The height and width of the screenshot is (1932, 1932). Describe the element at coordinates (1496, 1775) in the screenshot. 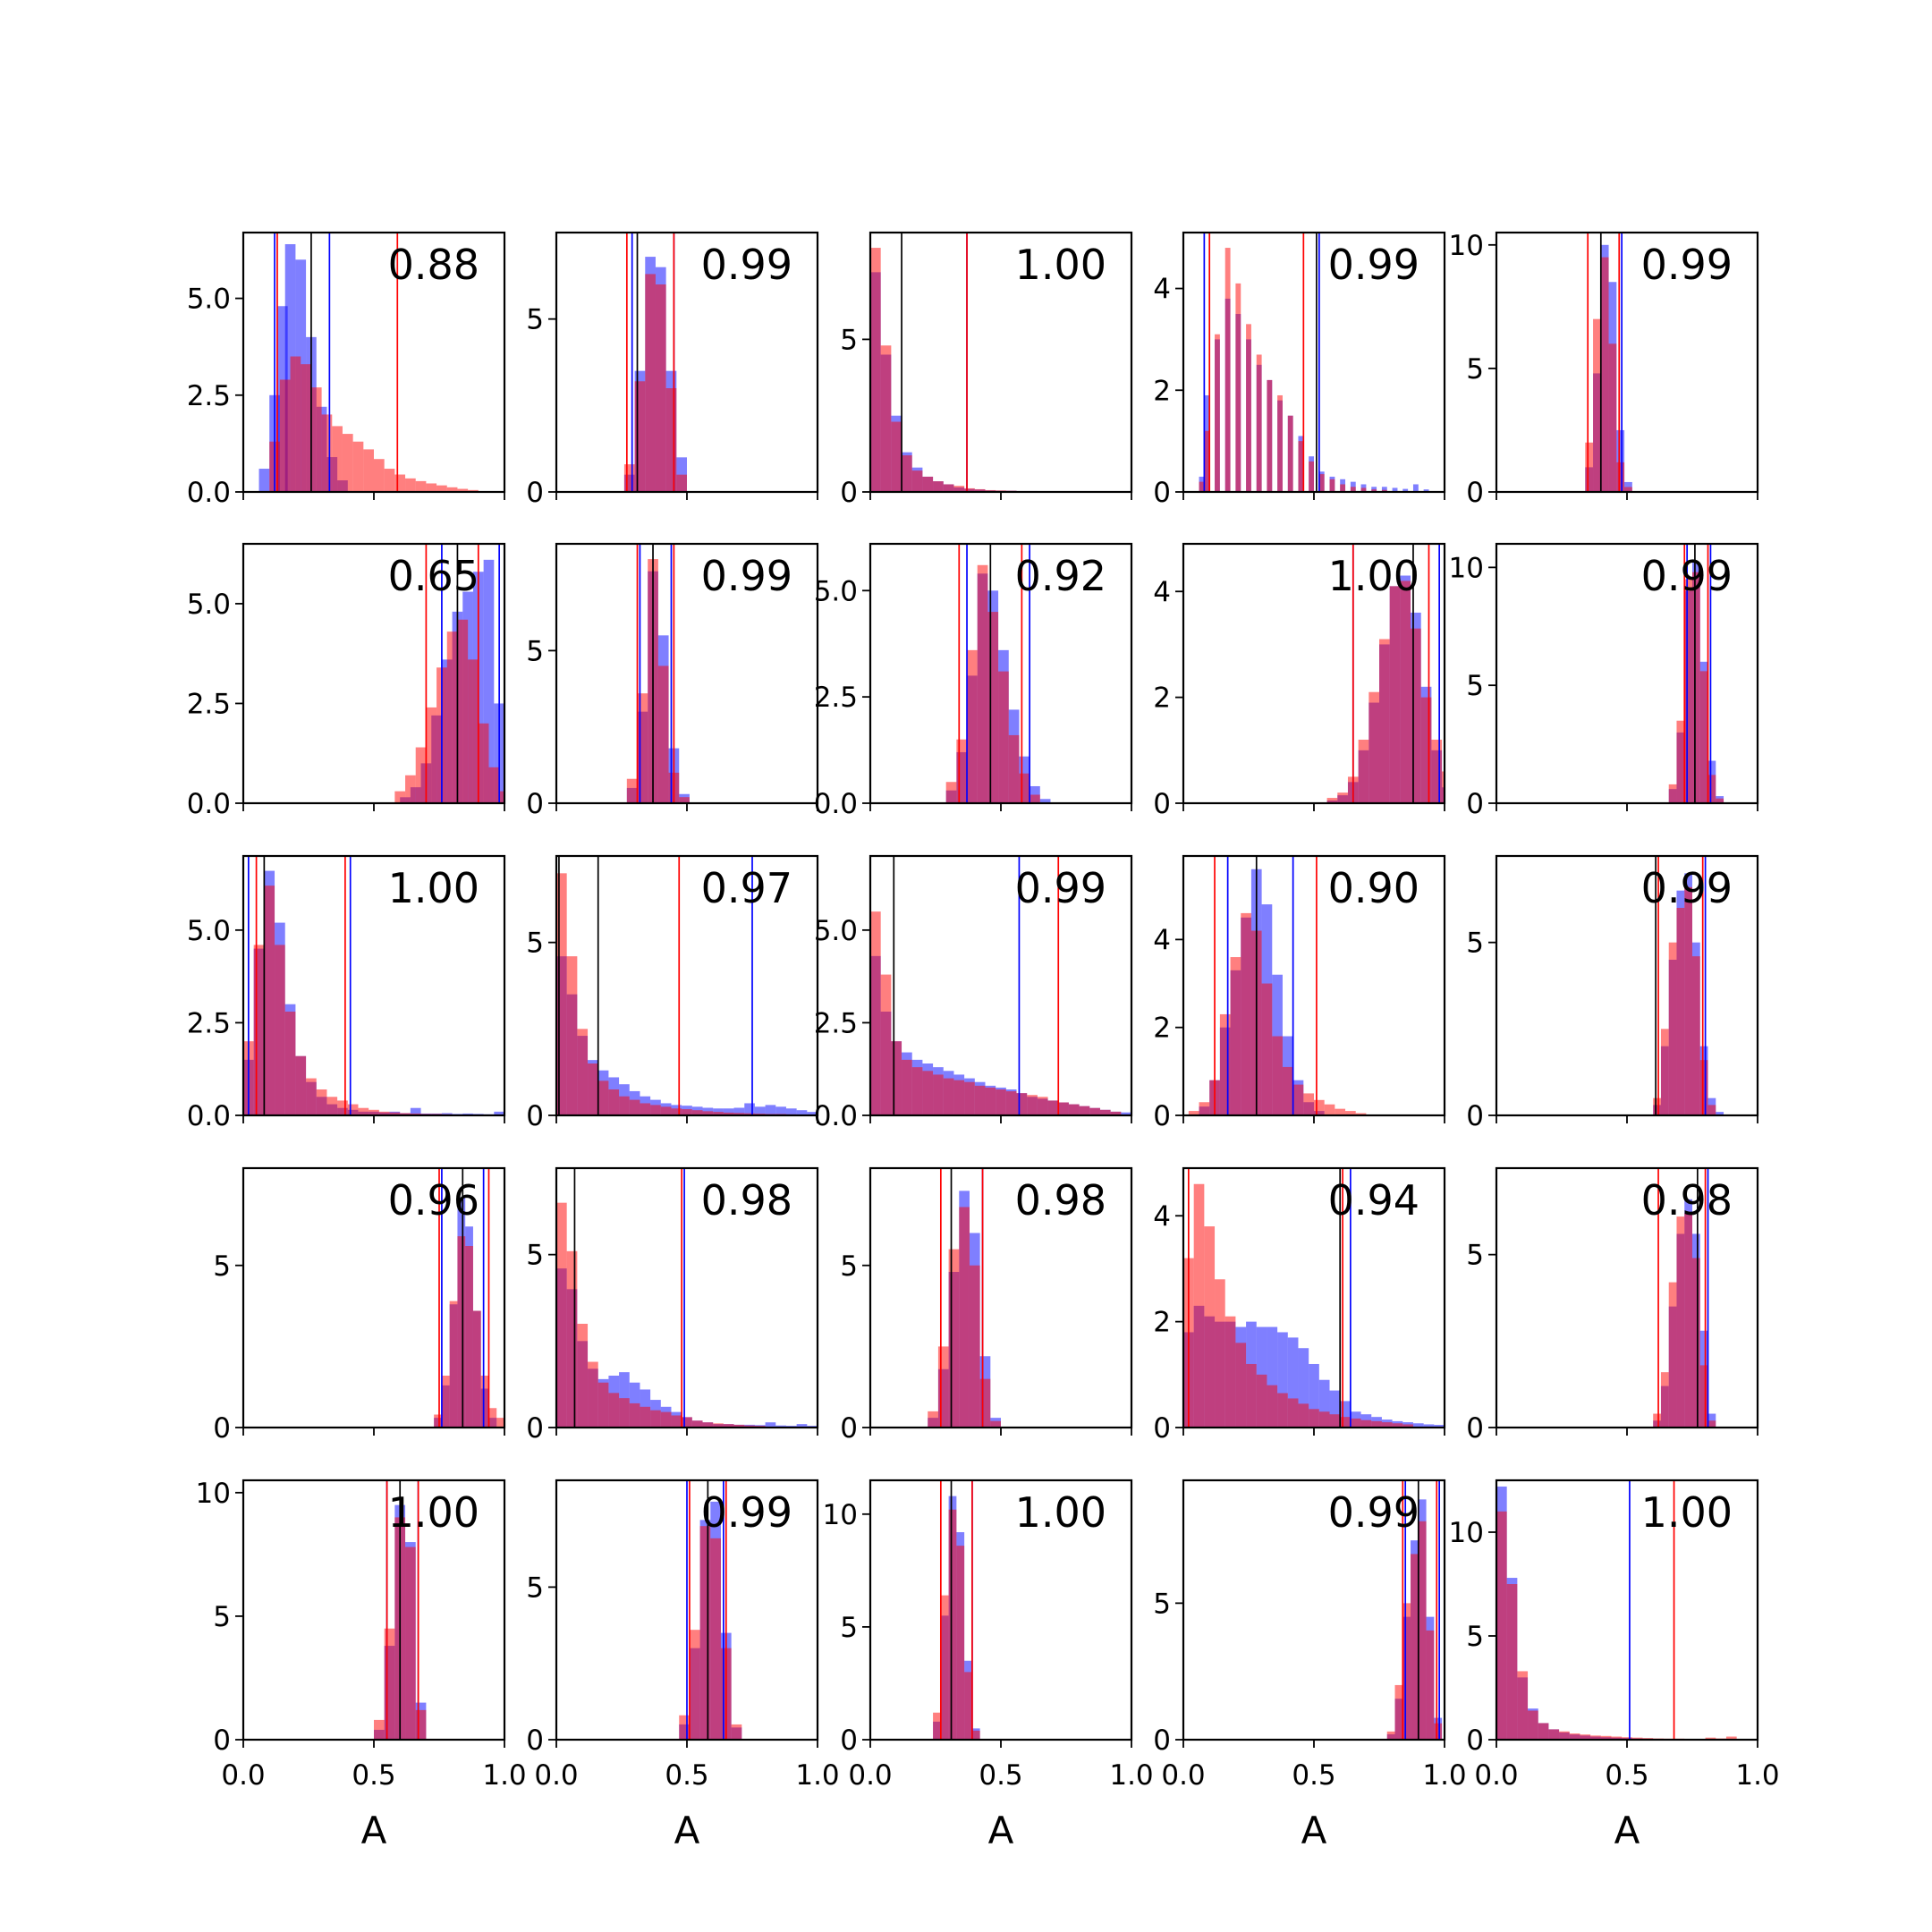

I see `x-tick-label: 0.0` at that location.